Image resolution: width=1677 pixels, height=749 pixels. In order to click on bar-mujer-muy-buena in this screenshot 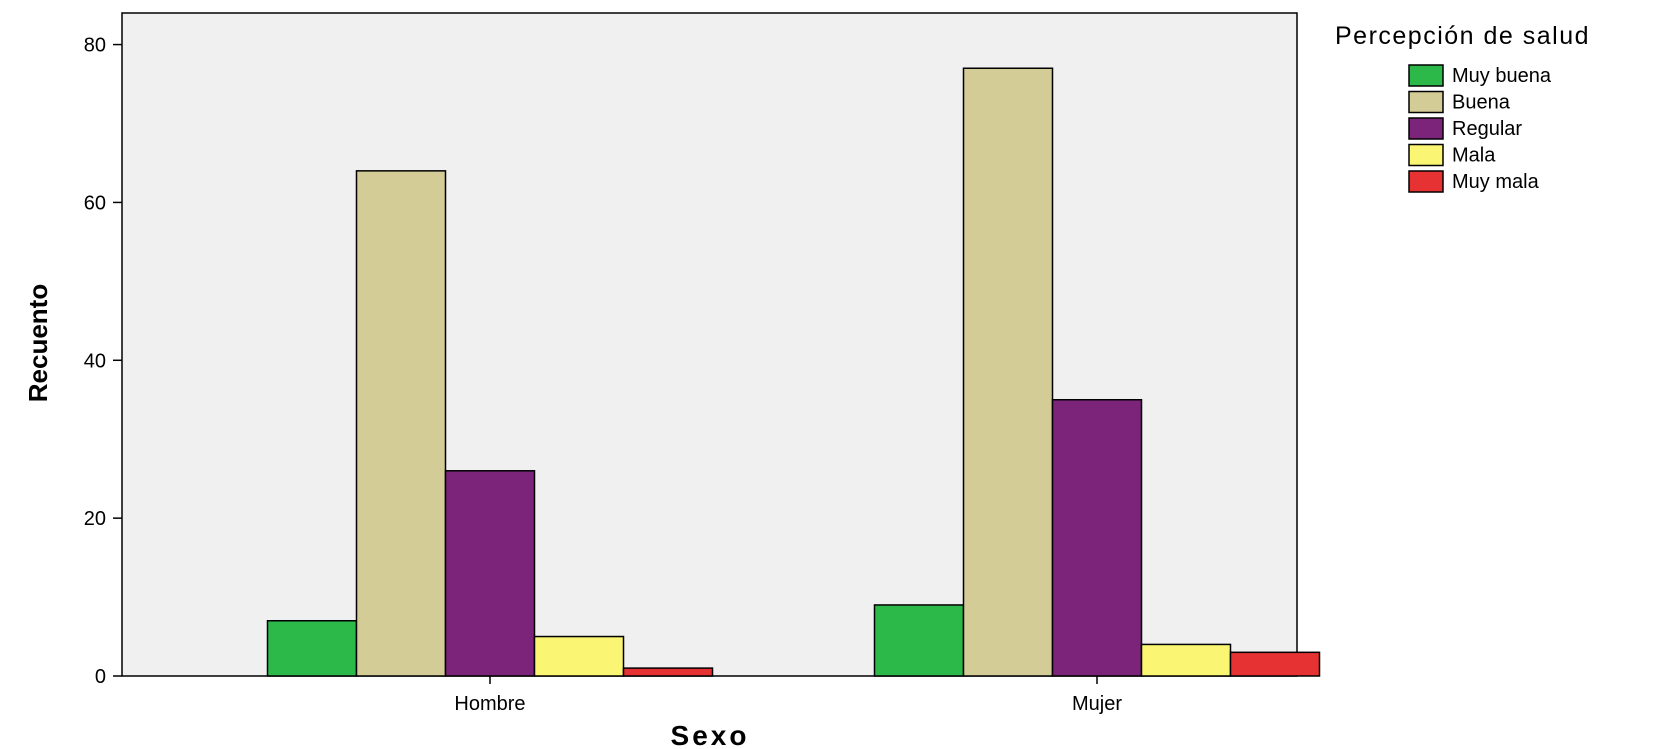, I will do `click(919, 640)`.